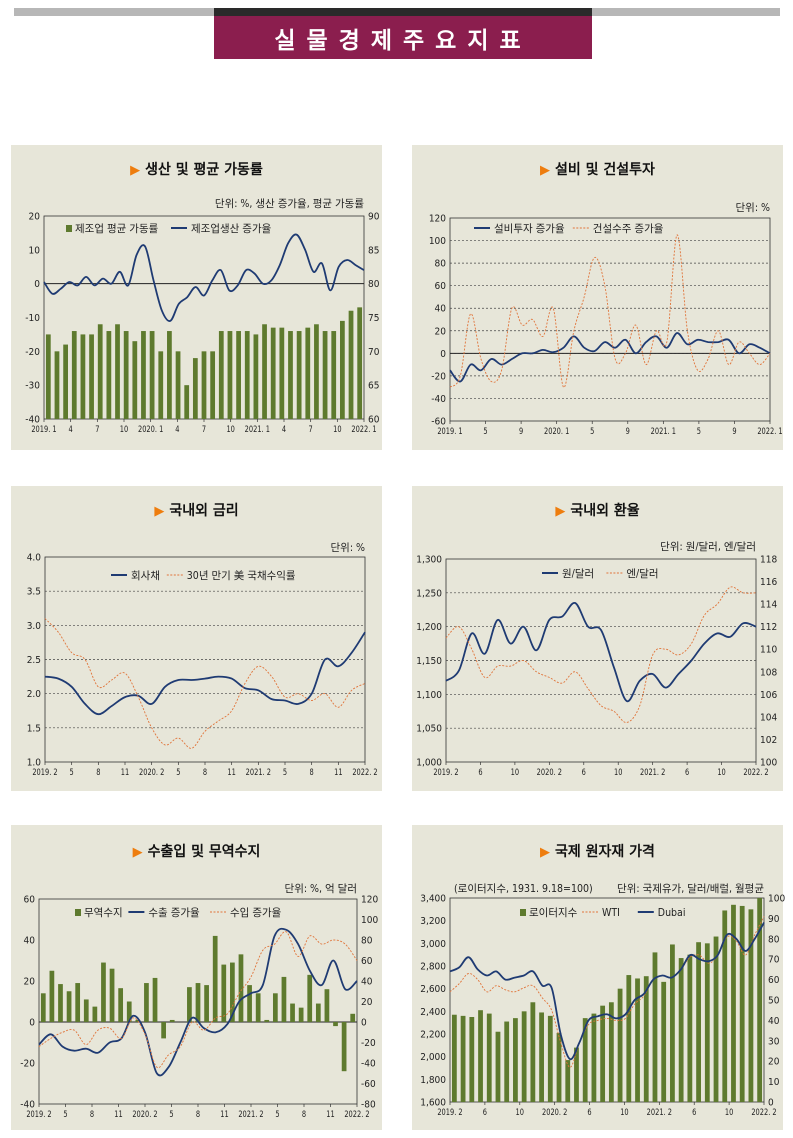  What do you see at coordinates (35, 217) in the screenshot?
I see `y-tick-label-left: 20` at bounding box center [35, 217].